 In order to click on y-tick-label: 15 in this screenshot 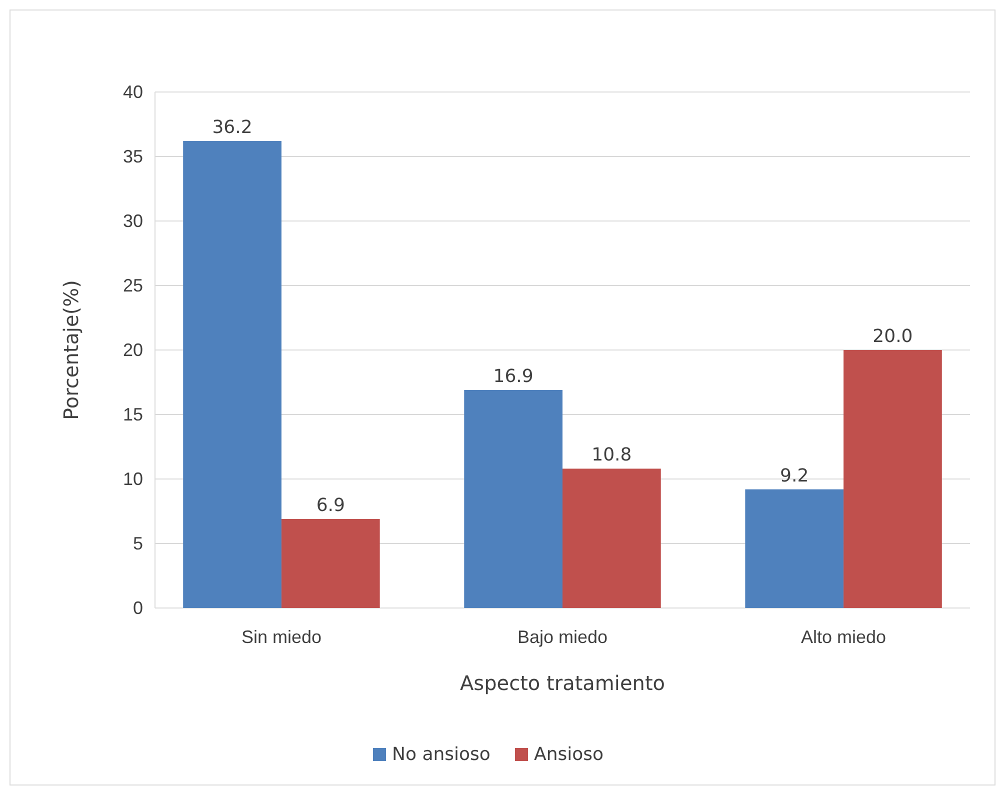, I will do `click(132, 414)`.